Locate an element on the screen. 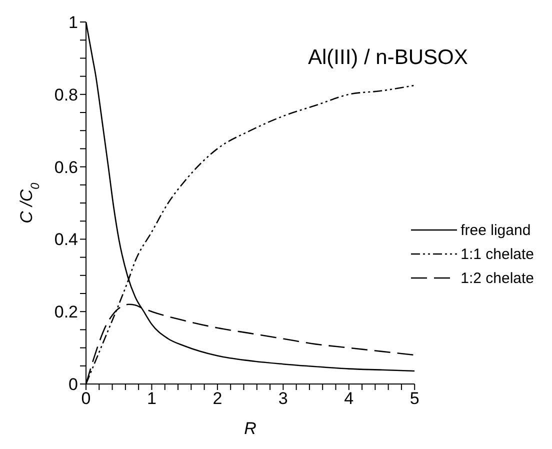 The width and height of the screenshot is (552, 449). x-tick-label: 3 is located at coordinates (283, 398).